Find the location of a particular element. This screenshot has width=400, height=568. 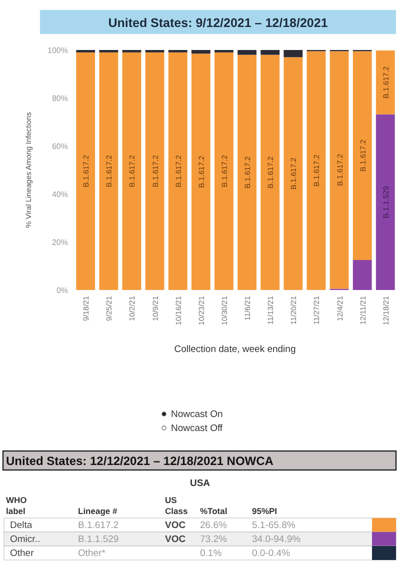

category-label: WHO label is located at coordinates (17, 505).